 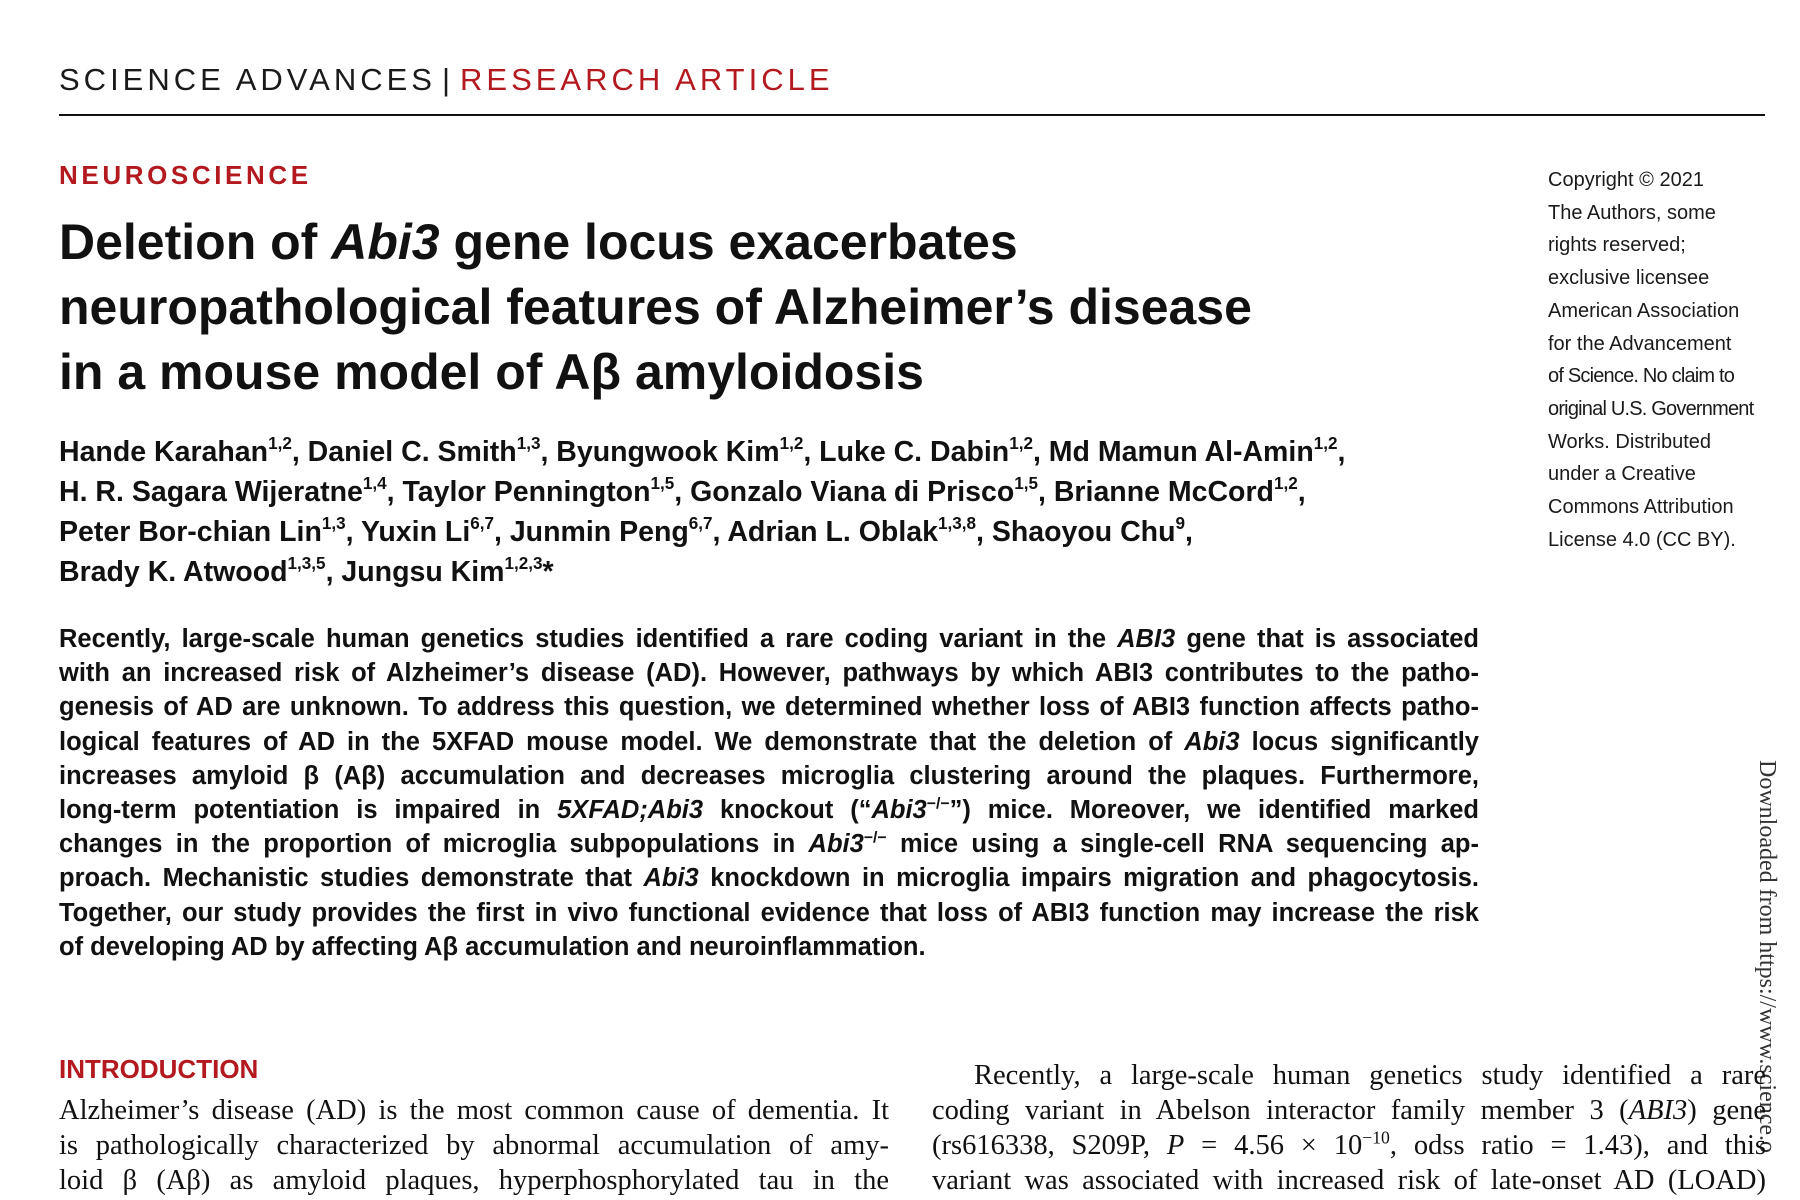 What do you see at coordinates (1641, 507) in the screenshot?
I see `copyright-line: Commons Attribution` at bounding box center [1641, 507].